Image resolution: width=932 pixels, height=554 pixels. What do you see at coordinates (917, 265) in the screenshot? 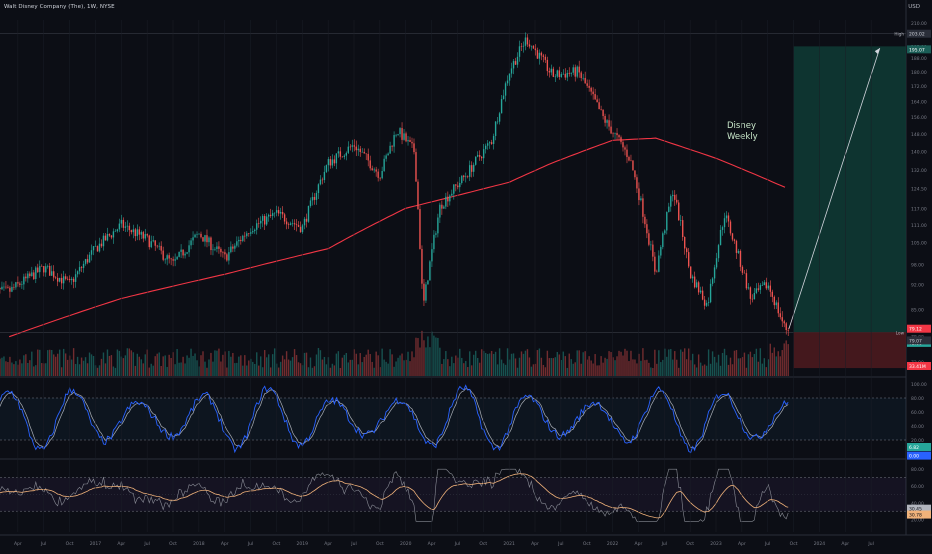
I see `price-tick-label: 98.00` at bounding box center [917, 265].